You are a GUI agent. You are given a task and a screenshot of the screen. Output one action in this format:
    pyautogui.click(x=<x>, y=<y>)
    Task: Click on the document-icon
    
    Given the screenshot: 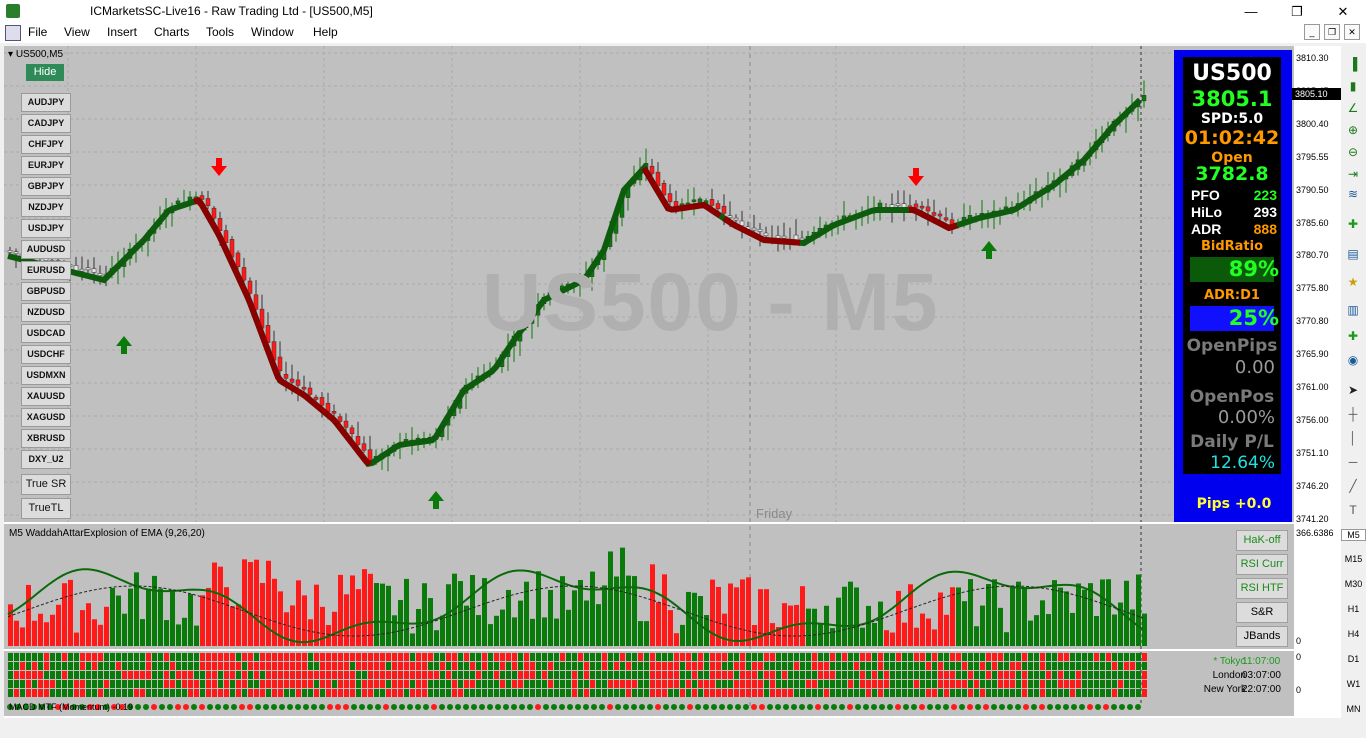 What is the action you would take?
    pyautogui.click(x=13, y=33)
    